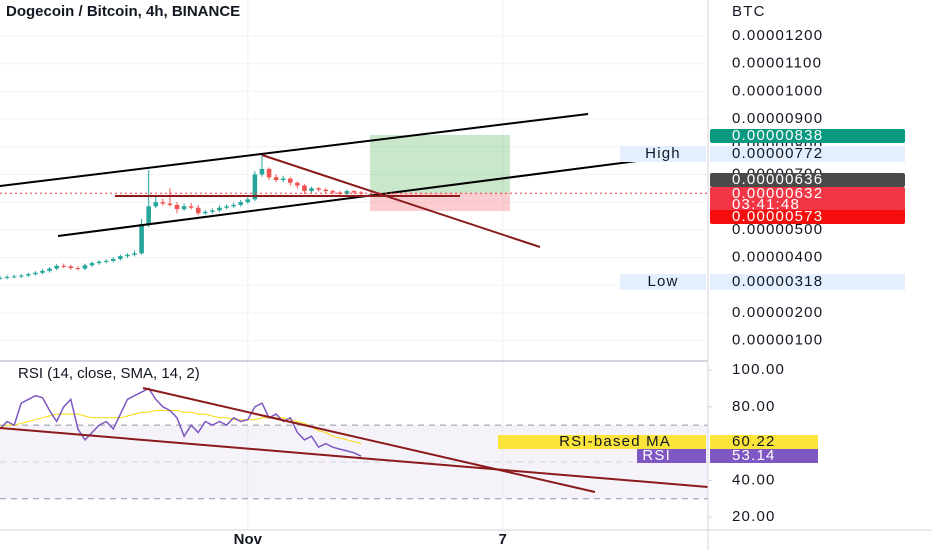  I want to click on stop-zone, so click(440, 202).